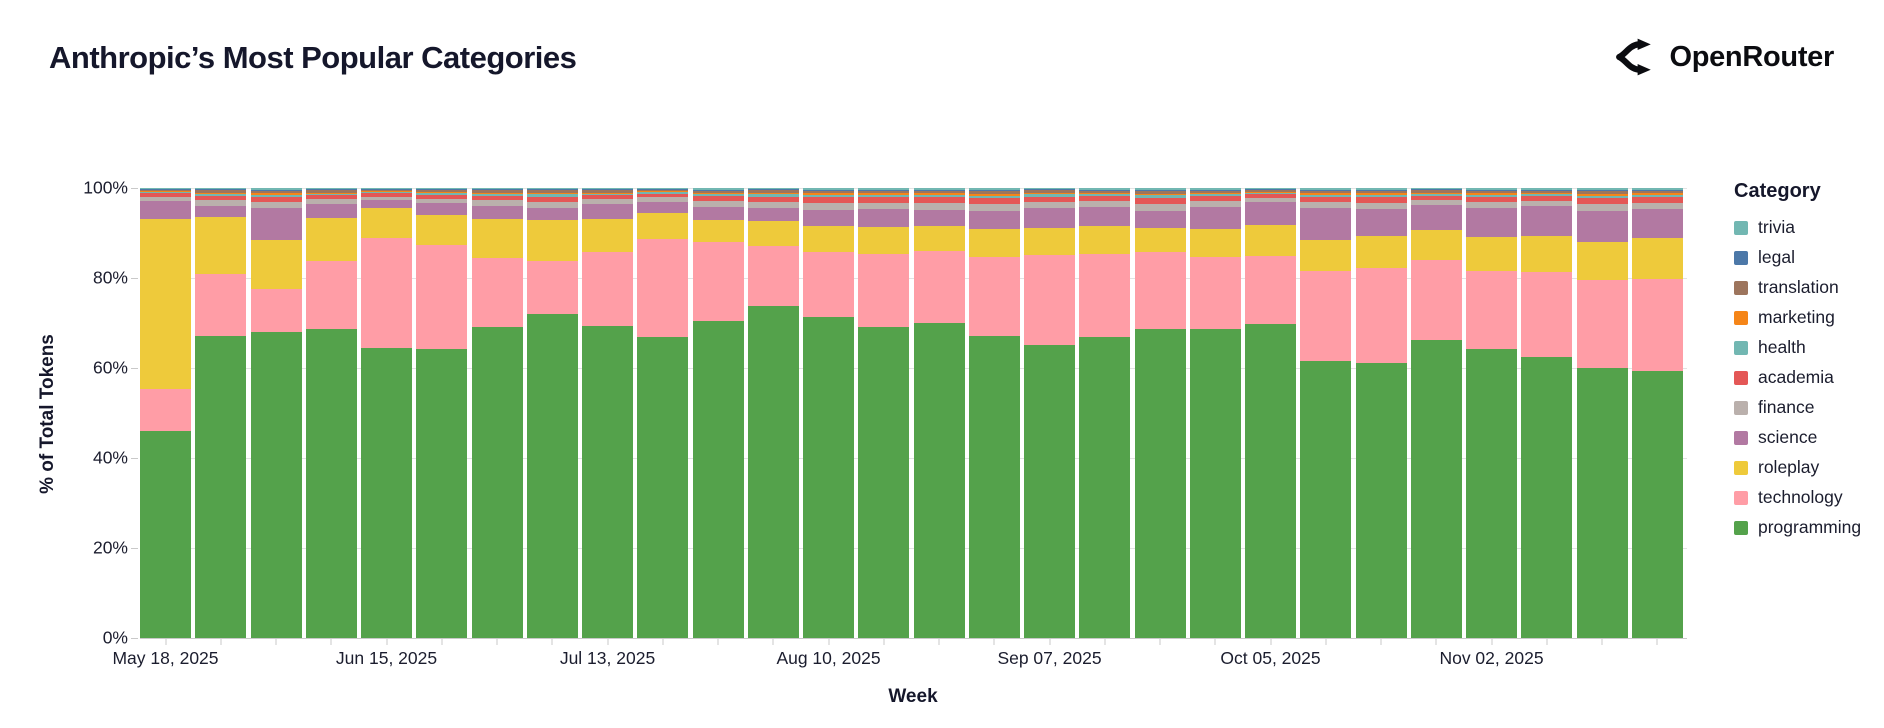 The image size is (1884, 728). What do you see at coordinates (1808, 527) in the screenshot?
I see `legend-item-programming: programming` at bounding box center [1808, 527].